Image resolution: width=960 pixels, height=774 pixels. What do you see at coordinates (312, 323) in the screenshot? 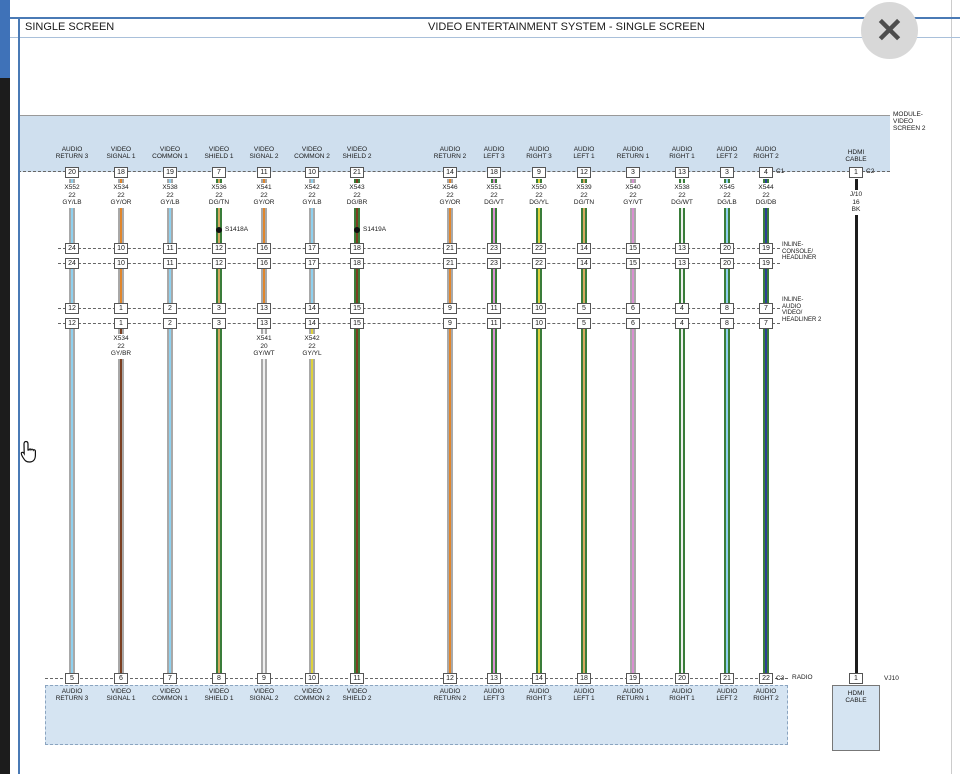
I see `pin-inline2-b: 14` at bounding box center [312, 323].